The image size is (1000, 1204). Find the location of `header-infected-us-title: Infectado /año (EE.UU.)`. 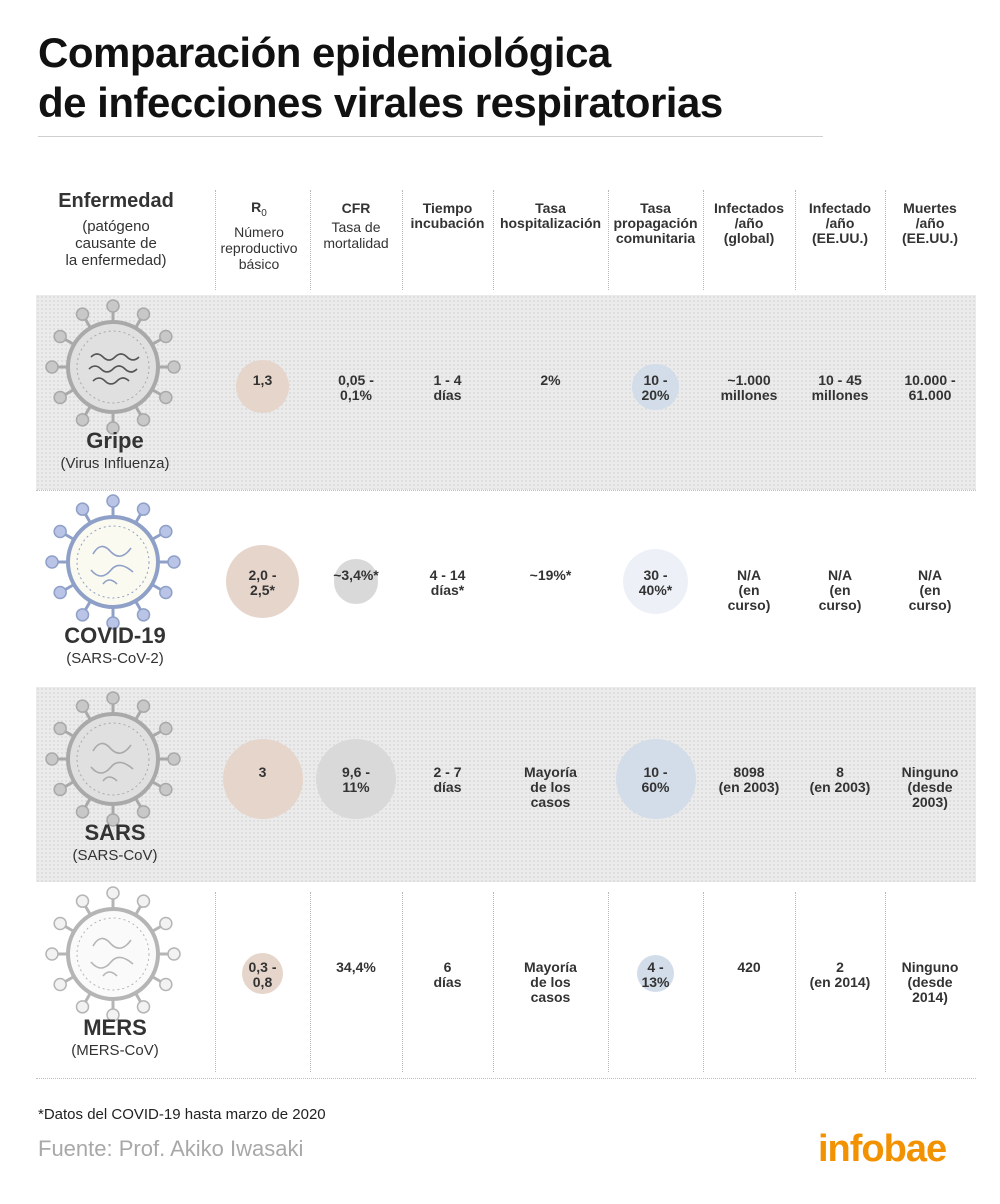

header-infected-us-title: Infectado /año (EE.UU.) is located at coordinates (840, 223).